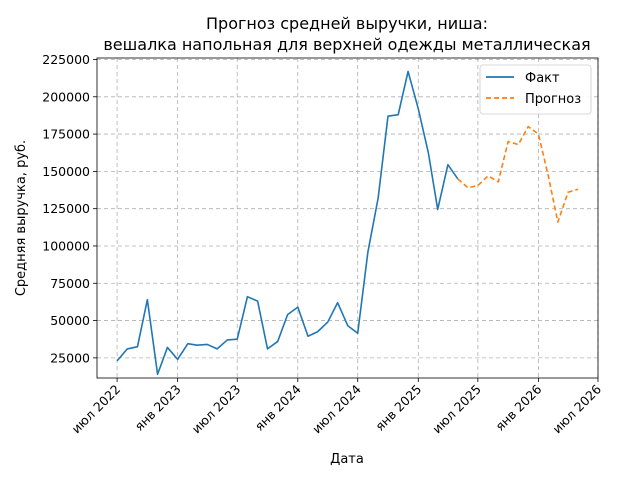 Image resolution: width=640 pixels, height=480 pixels. What do you see at coordinates (70, 357) in the screenshot?
I see `y-tick-label: 25000` at bounding box center [70, 357].